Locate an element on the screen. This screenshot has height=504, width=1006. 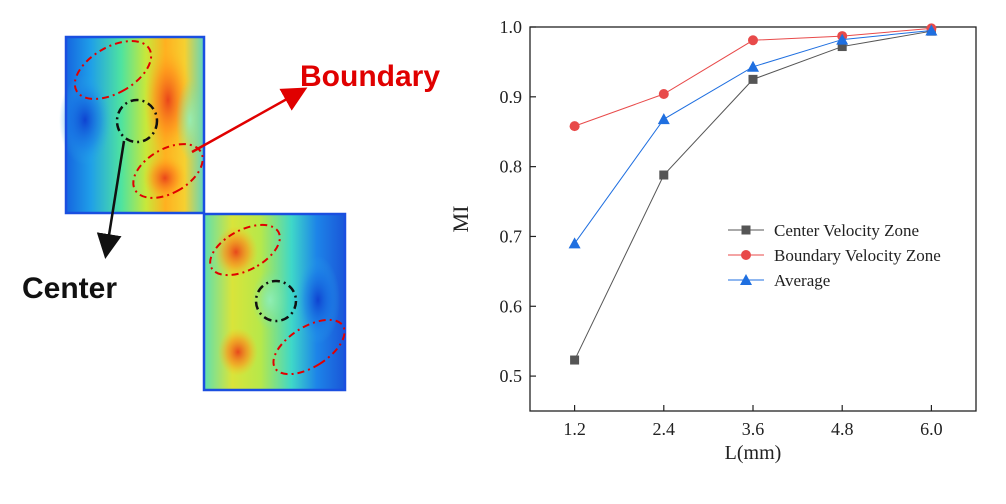
legend-label: Average is located at coordinates (802, 280).